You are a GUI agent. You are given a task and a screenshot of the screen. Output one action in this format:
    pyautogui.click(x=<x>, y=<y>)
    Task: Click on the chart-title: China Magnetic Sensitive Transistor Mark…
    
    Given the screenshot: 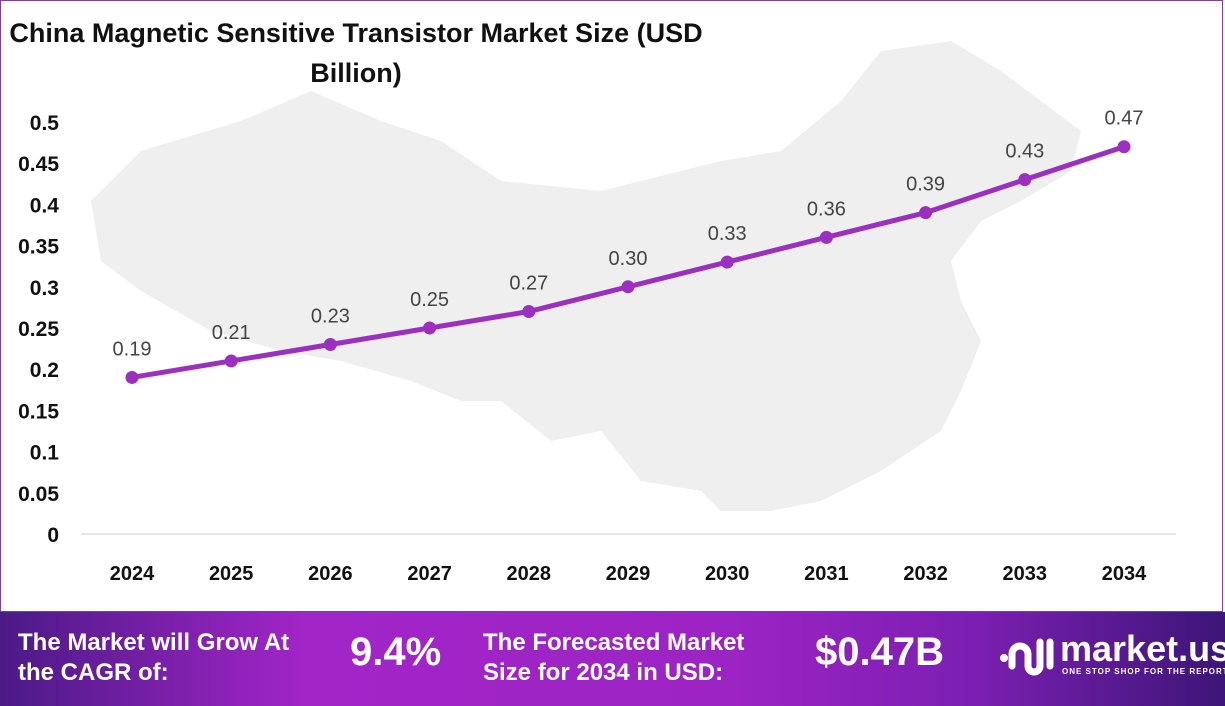 What is the action you would take?
    pyautogui.click(x=356, y=53)
    